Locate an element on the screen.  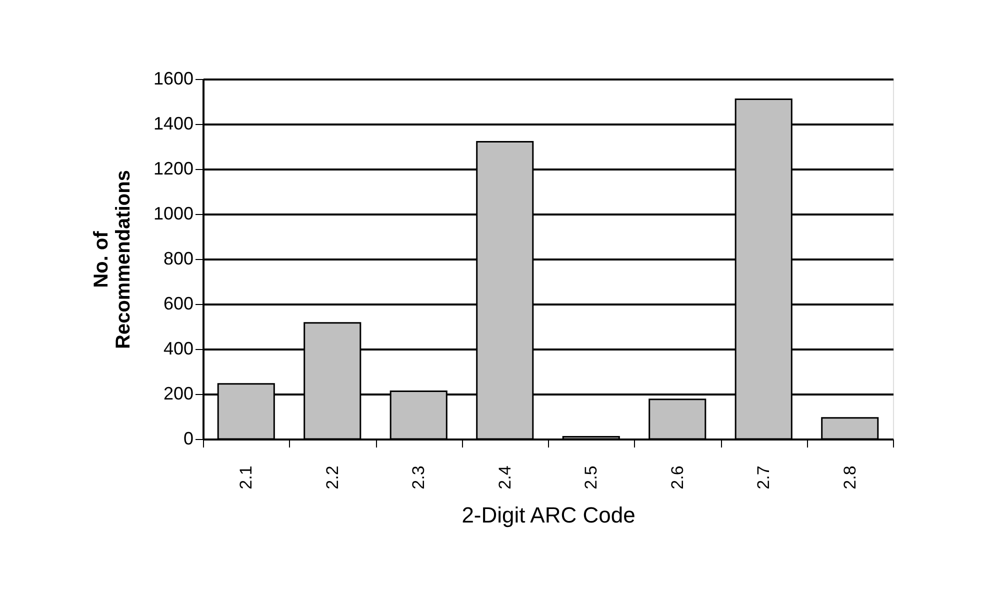
y-tick-label: 200 is located at coordinates (178, 394).